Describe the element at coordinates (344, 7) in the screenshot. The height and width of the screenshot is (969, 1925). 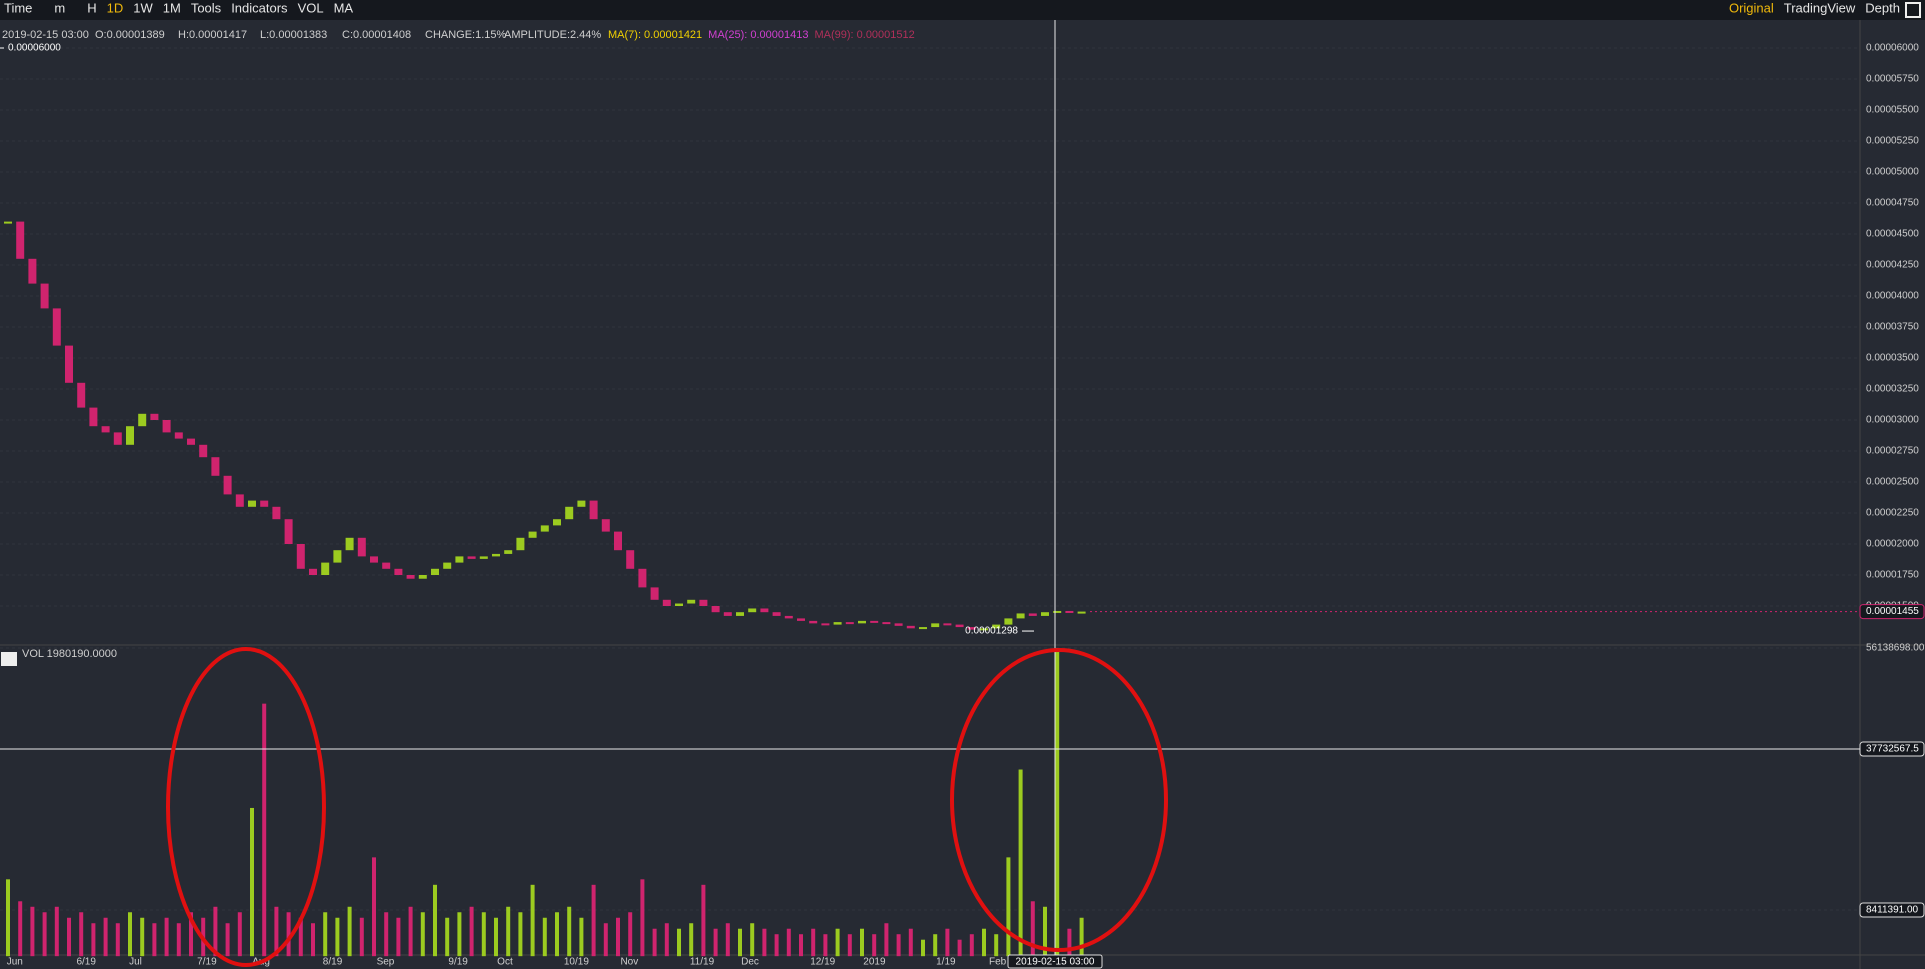
I see `toolbar-item: MA` at that location.